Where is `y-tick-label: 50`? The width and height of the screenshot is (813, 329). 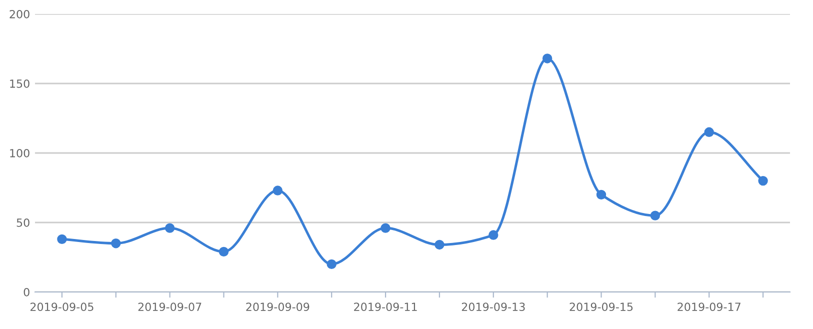 y-tick-label: 50 is located at coordinates (23, 222).